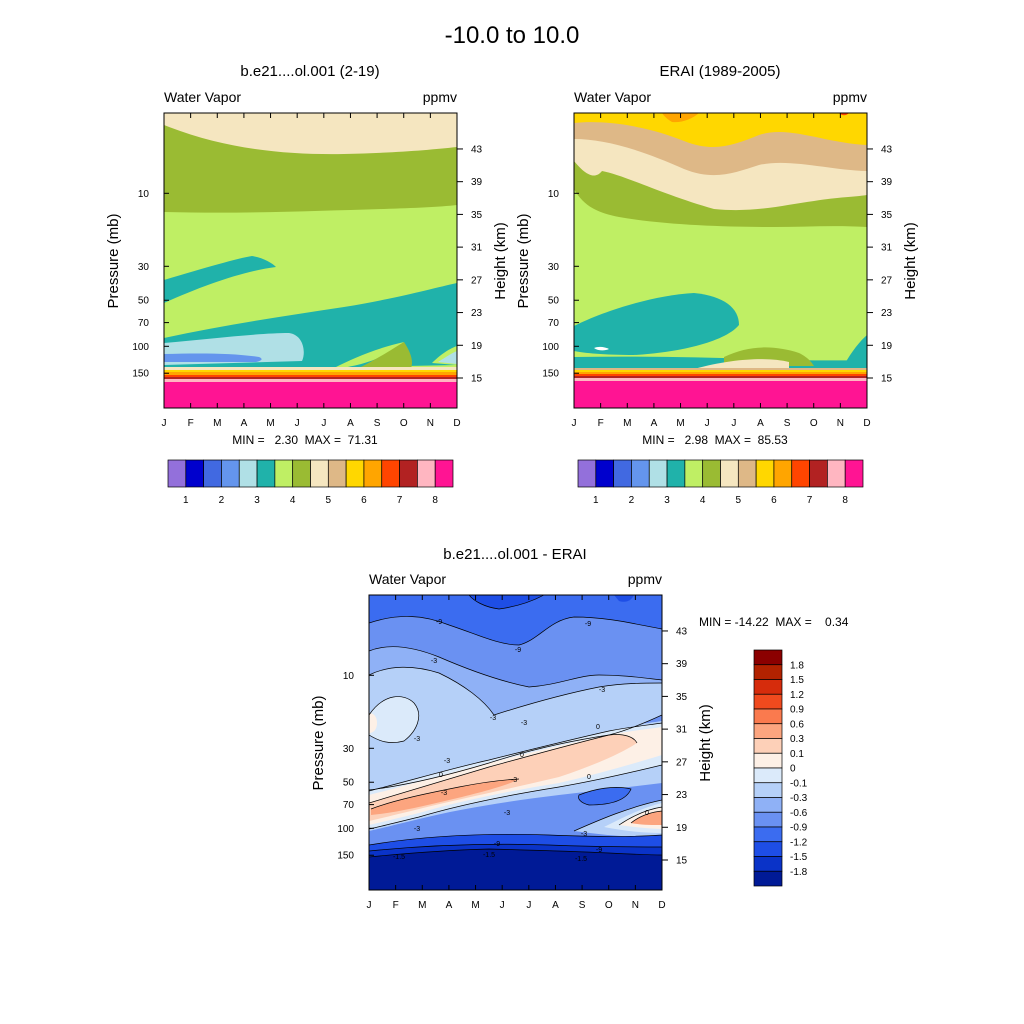 Image resolution: width=1024 pixels, height=1024 pixels. What do you see at coordinates (349, 676) in the screenshot?
I see `pressure-tick-label: 10` at bounding box center [349, 676].